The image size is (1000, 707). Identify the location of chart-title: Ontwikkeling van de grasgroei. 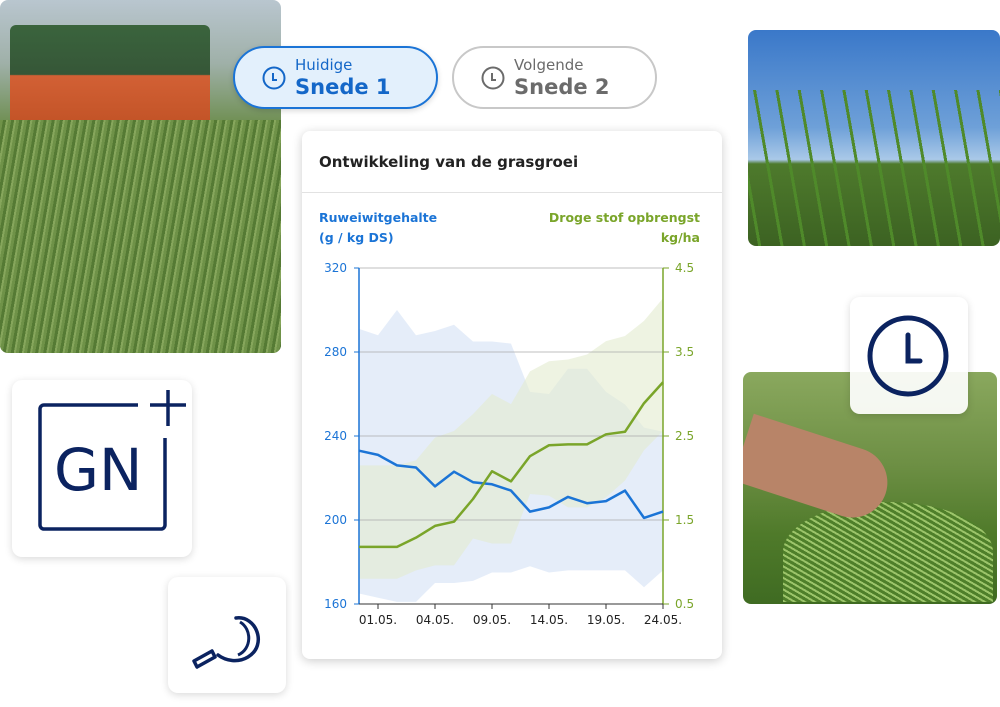
(449, 162).